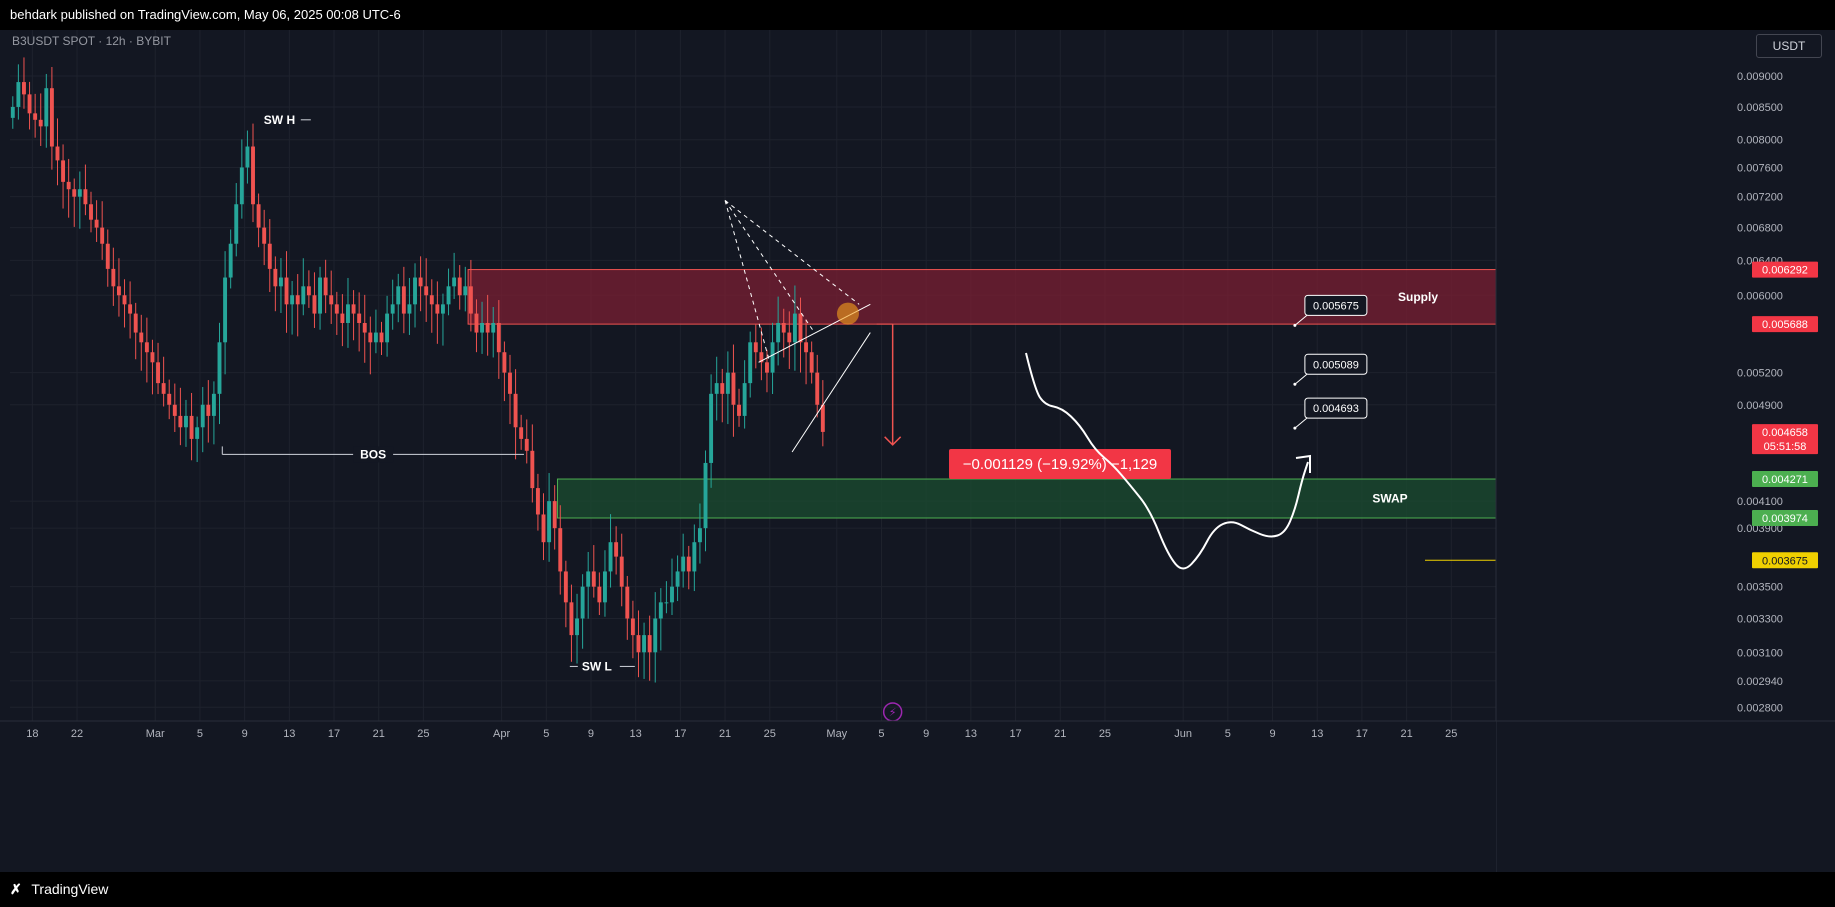 The image size is (1835, 907). What do you see at coordinates (893, 441) in the screenshot?
I see `measure-arrowhead` at bounding box center [893, 441].